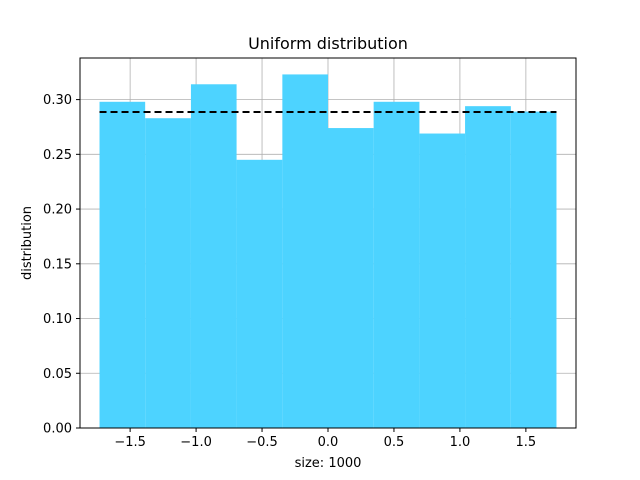 This screenshot has height=480, width=640. I want to click on y-tick-label: 0.25, so click(57, 155).